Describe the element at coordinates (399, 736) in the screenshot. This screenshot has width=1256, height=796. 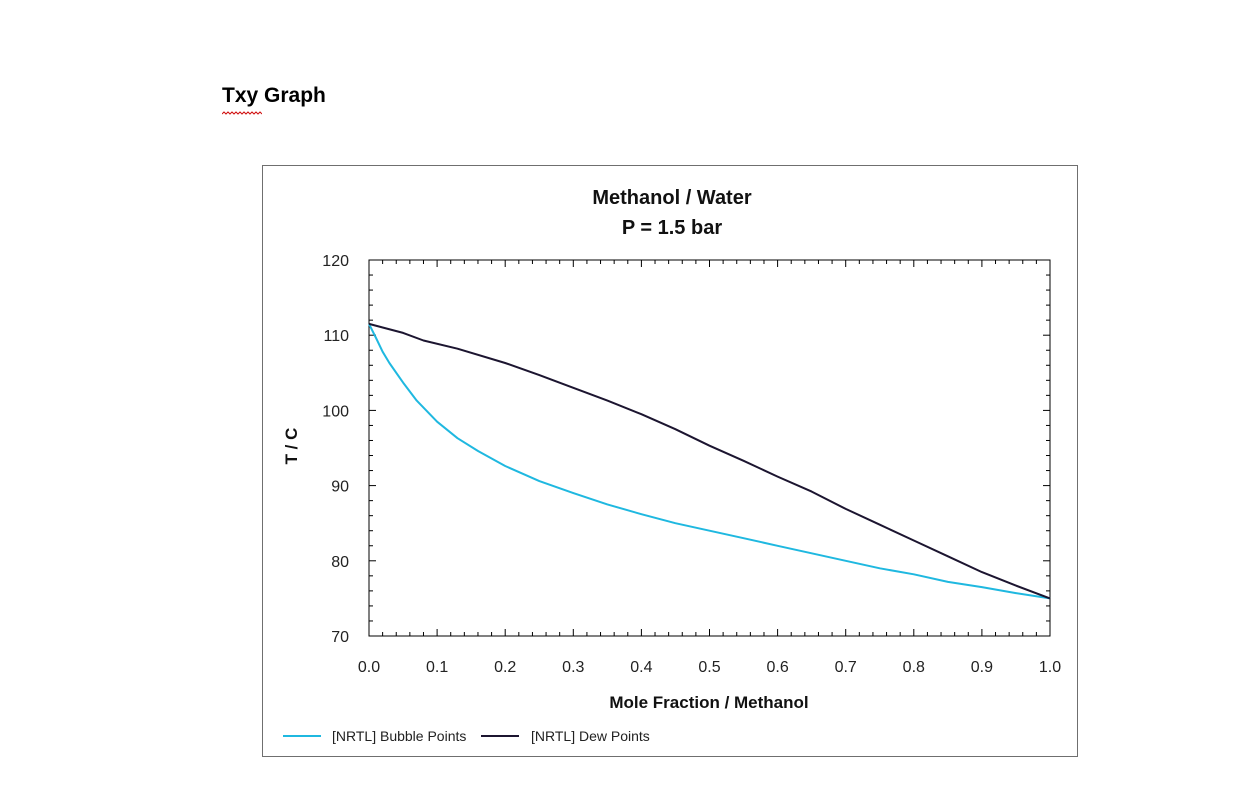
I see `legend-label-bubble-points: [NRTL] Bubble Points` at that location.